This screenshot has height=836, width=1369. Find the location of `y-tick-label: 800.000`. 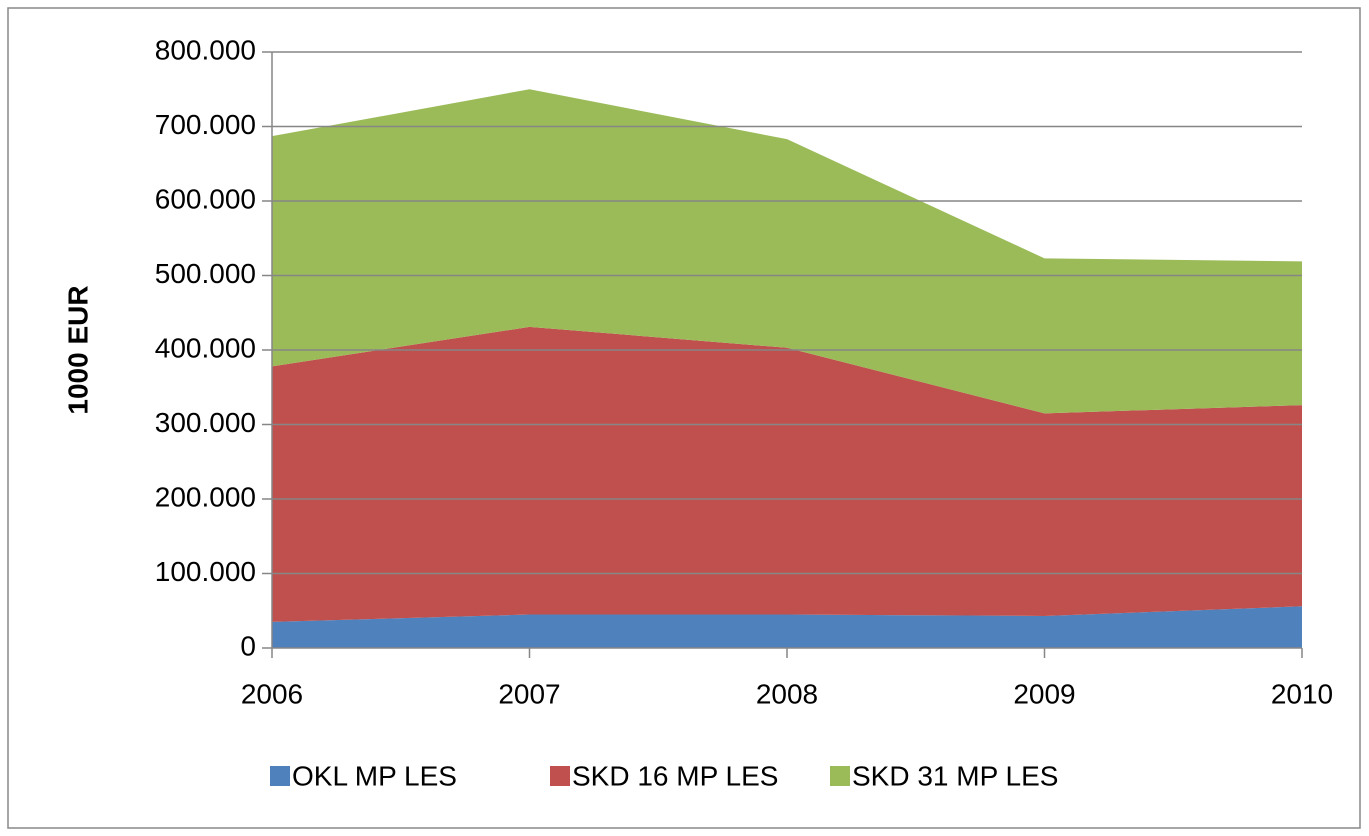

y-tick-label: 800.000 is located at coordinates (205, 49).